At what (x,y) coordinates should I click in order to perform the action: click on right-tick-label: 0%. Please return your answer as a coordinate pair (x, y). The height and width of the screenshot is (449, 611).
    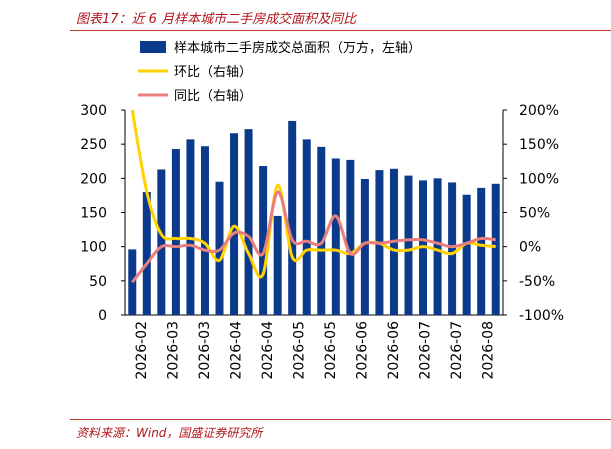
    Looking at the image, I should click on (530, 248).